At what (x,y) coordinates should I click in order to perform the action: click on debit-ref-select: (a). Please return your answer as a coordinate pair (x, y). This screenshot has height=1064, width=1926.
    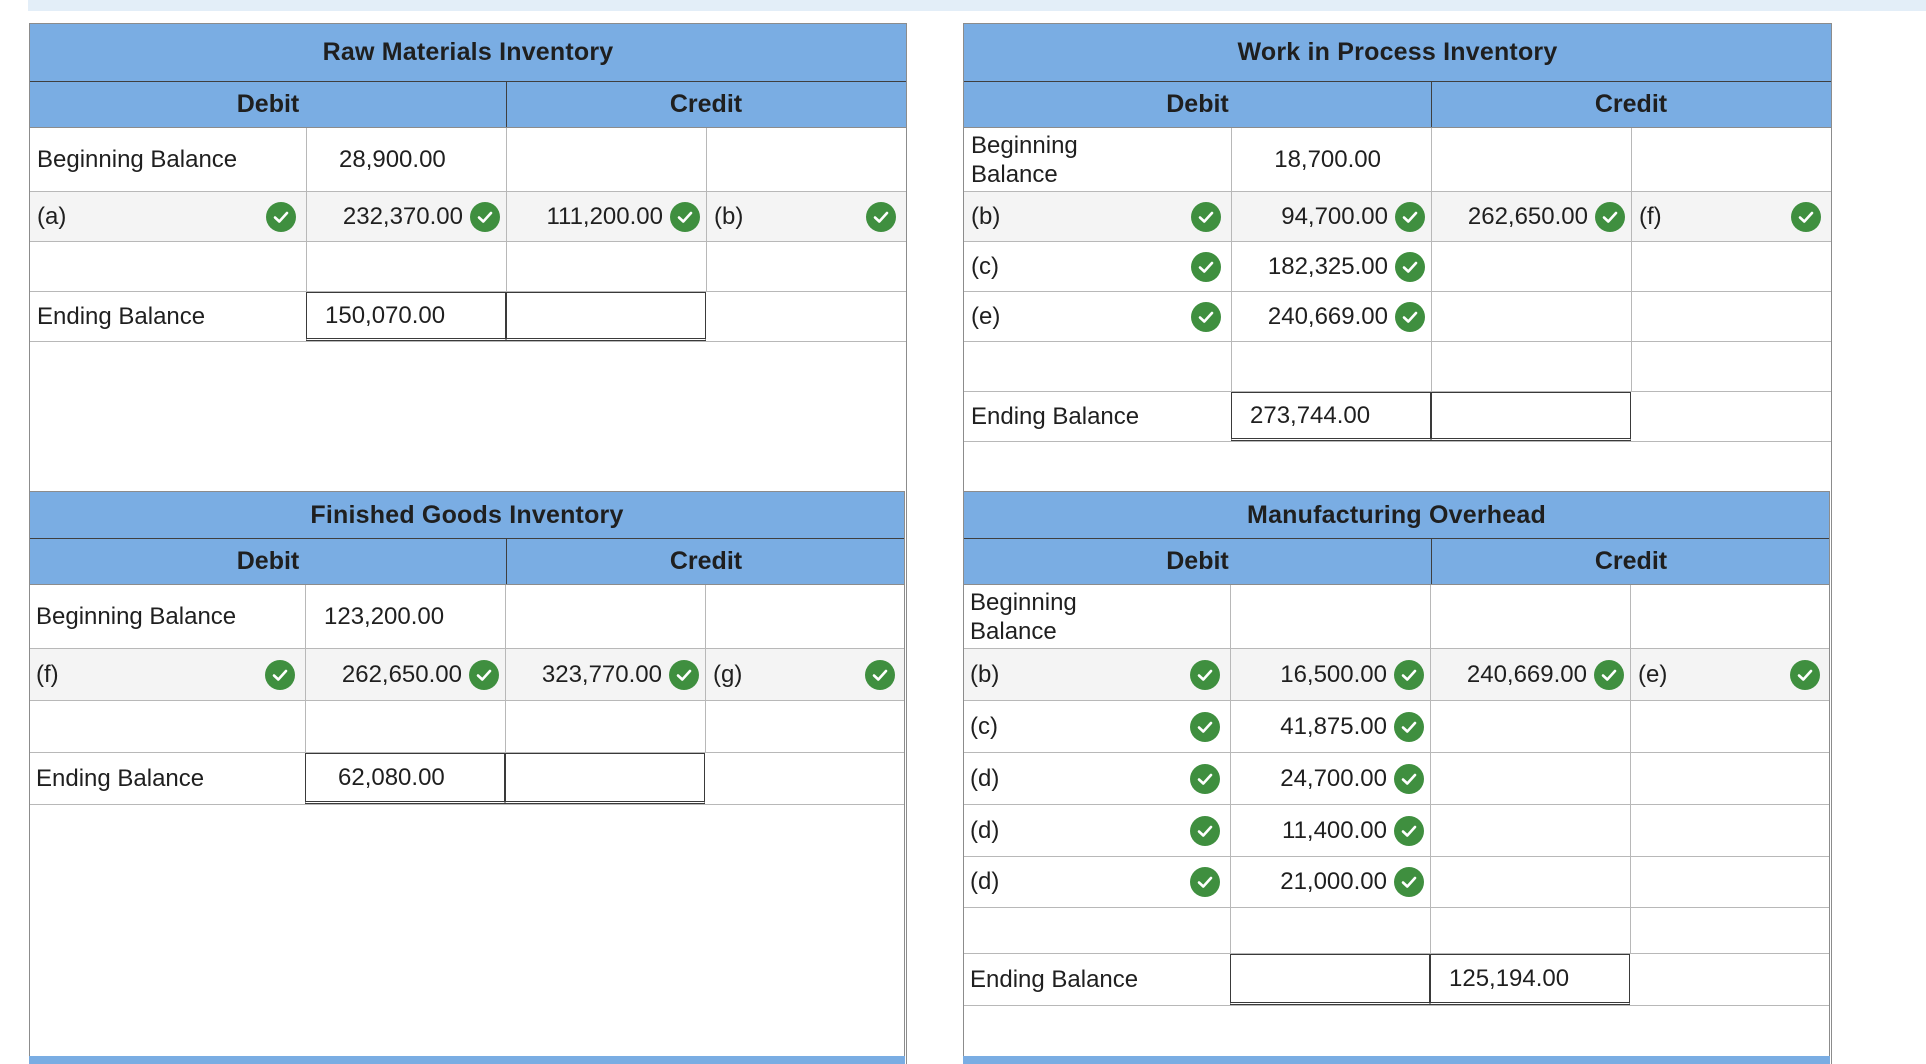
    Looking at the image, I should click on (168, 216).